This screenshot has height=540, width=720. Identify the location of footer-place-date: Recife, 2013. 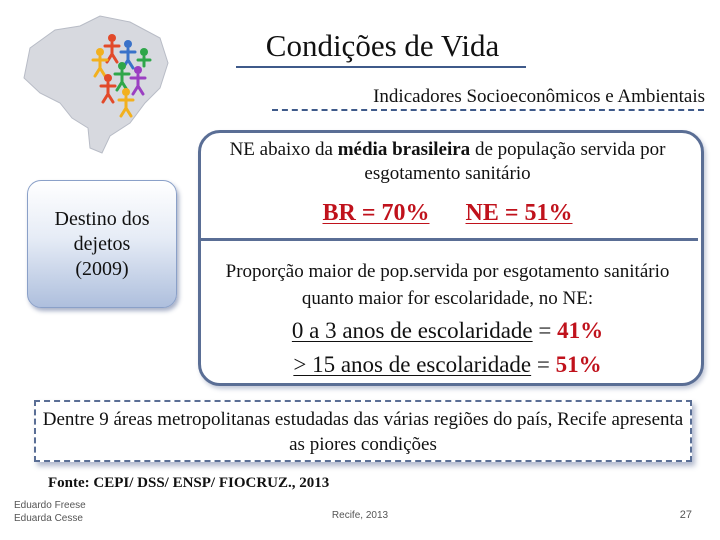
(360, 515).